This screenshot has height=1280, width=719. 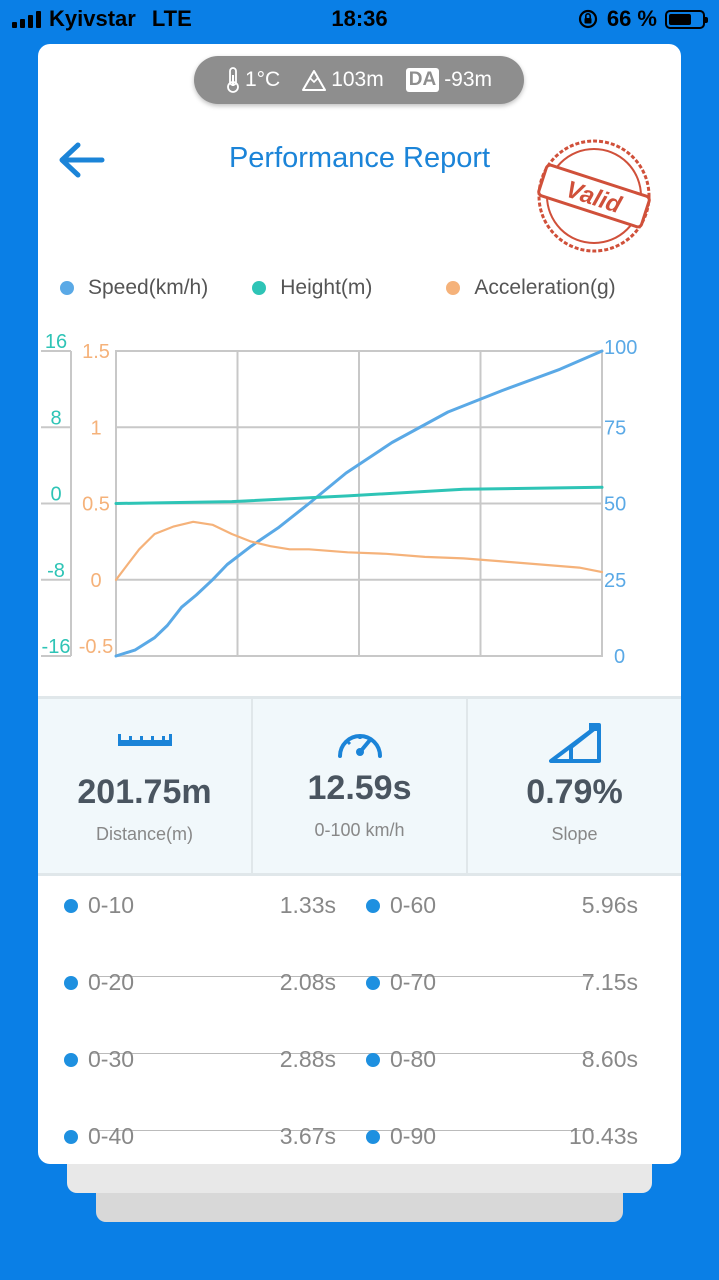 What do you see at coordinates (422, 80) in the screenshot?
I see `density-altitude-badge: DA` at bounding box center [422, 80].